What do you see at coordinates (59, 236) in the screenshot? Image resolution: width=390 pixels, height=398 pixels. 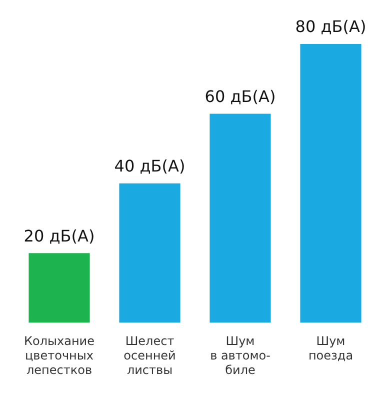 I see `data-label: 20 дБ(А)` at bounding box center [59, 236].